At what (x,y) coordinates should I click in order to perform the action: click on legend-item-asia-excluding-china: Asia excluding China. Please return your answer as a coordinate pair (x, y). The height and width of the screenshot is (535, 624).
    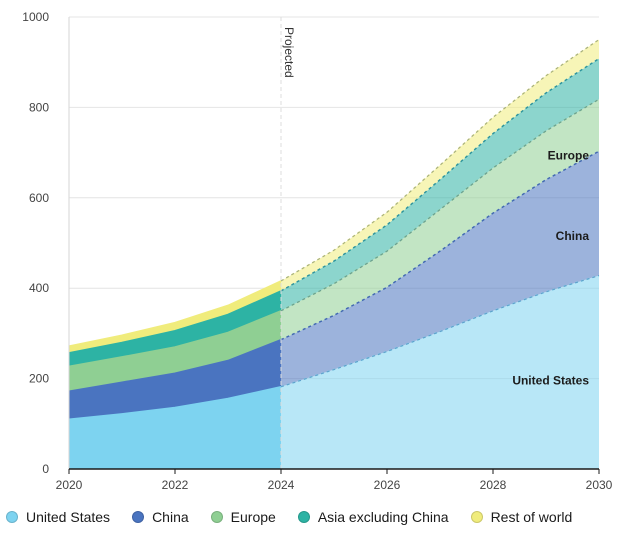
    Looking at the image, I should click on (373, 517).